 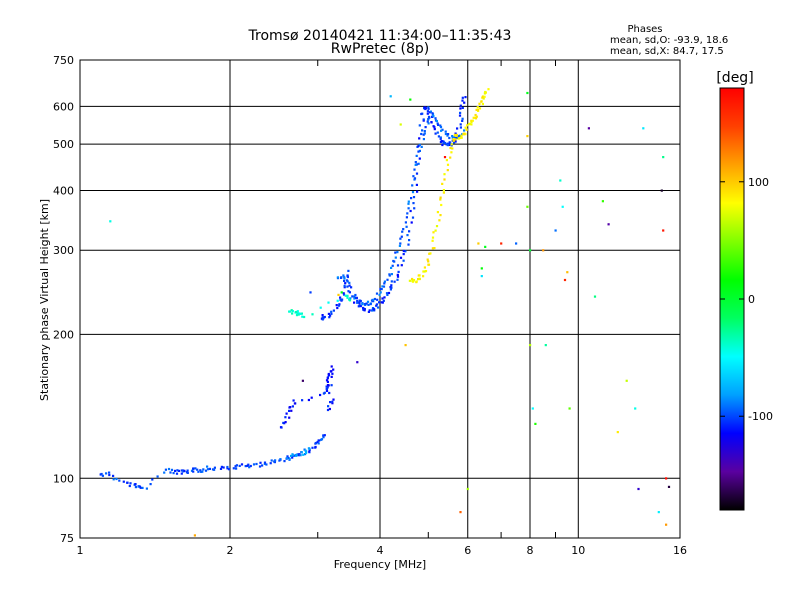 I want to click on y-tick-label: 300, so click(x=63, y=250).